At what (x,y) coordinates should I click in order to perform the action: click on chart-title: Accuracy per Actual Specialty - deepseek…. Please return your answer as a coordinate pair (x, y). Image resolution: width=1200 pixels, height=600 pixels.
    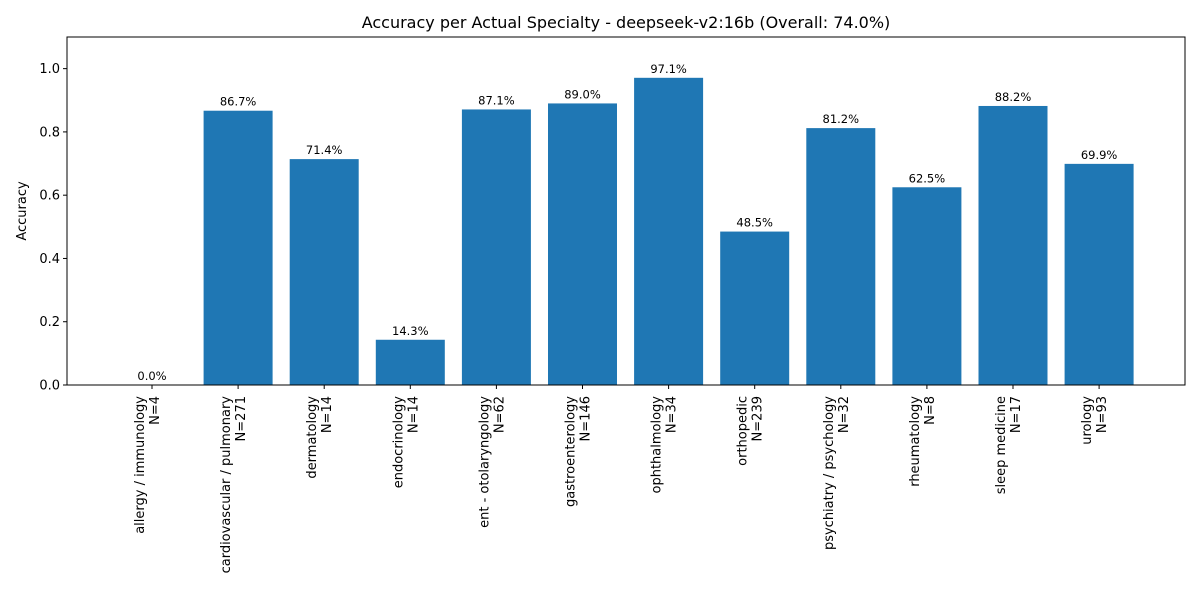
    Looking at the image, I should click on (626, 22).